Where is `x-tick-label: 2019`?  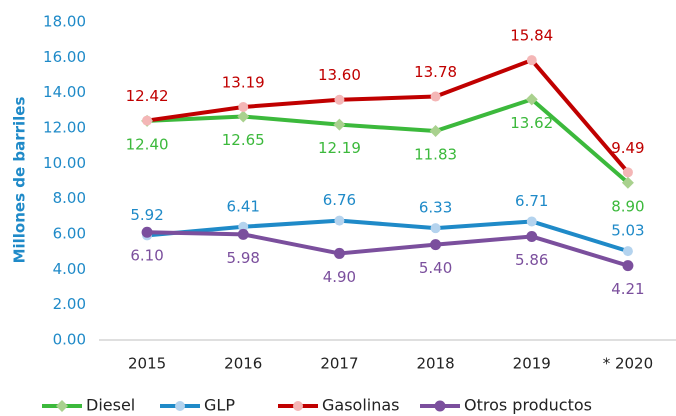 x-tick-label: 2019 is located at coordinates (532, 364).